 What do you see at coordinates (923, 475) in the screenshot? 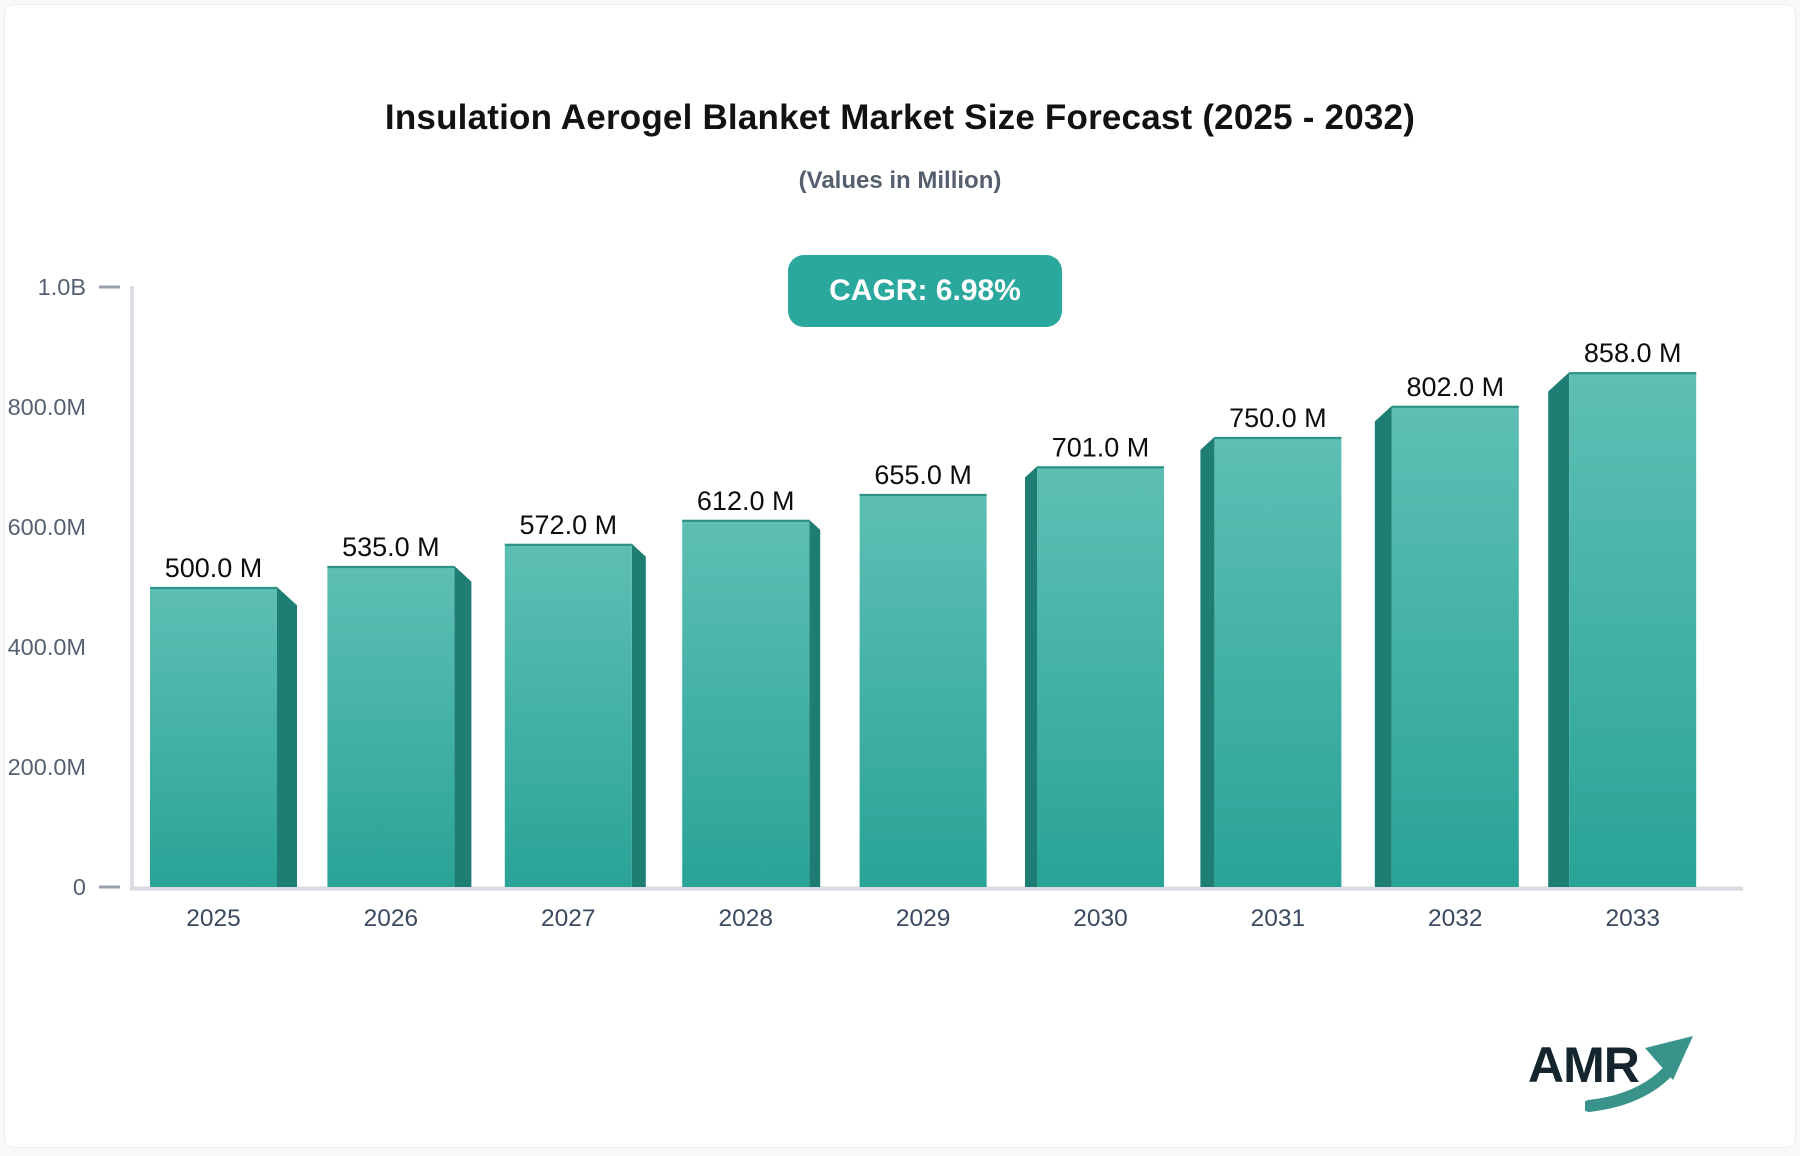
I see `bar-value-label: 655.0 M` at bounding box center [923, 475].